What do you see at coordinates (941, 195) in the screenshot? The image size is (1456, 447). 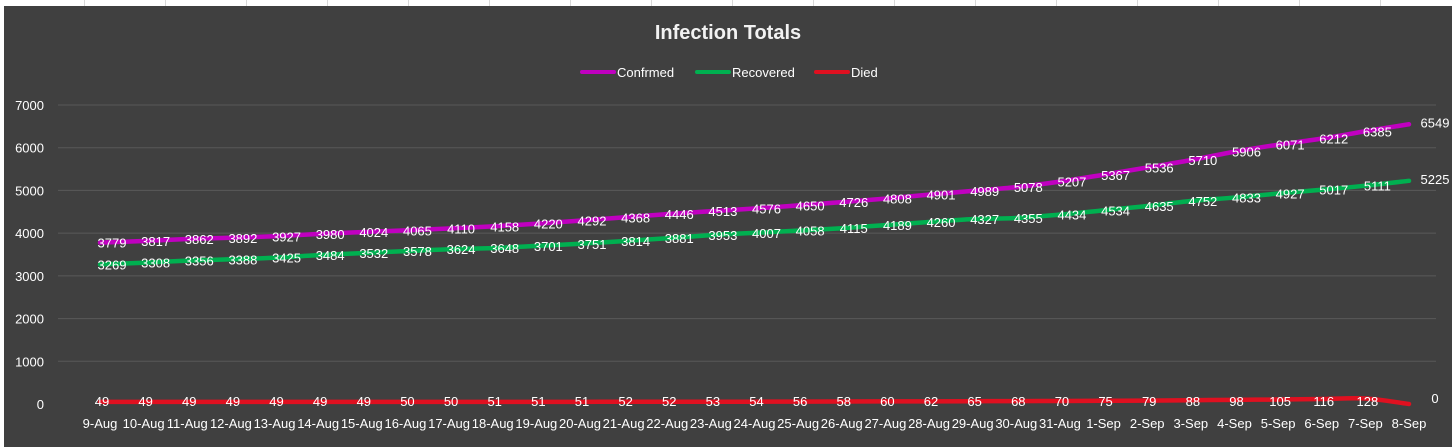 I see `data-label-confrmed: 4901` at bounding box center [941, 195].